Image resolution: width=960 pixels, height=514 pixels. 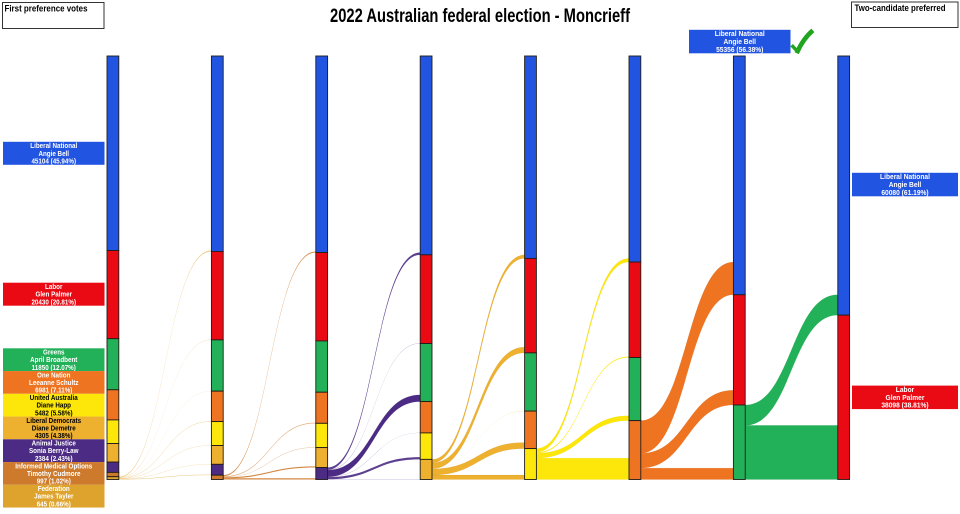 I want to click on svg-text: Animal Justice, so click(x=54, y=444).